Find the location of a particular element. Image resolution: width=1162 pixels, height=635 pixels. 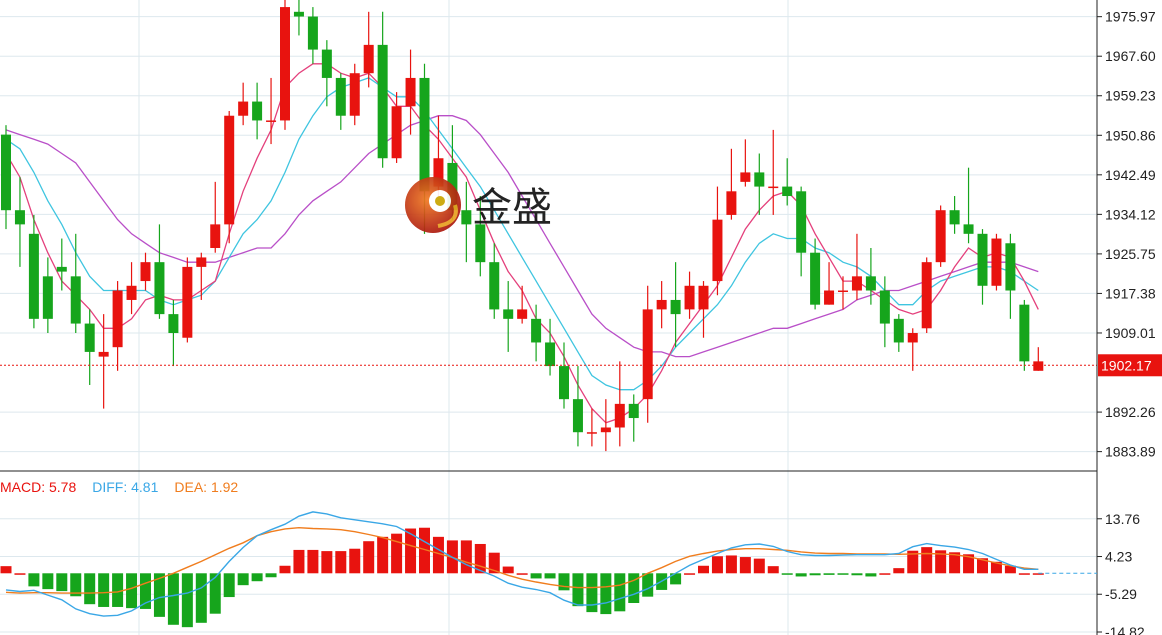

price-tick-label: 1975.97 is located at coordinates (1130, 17).